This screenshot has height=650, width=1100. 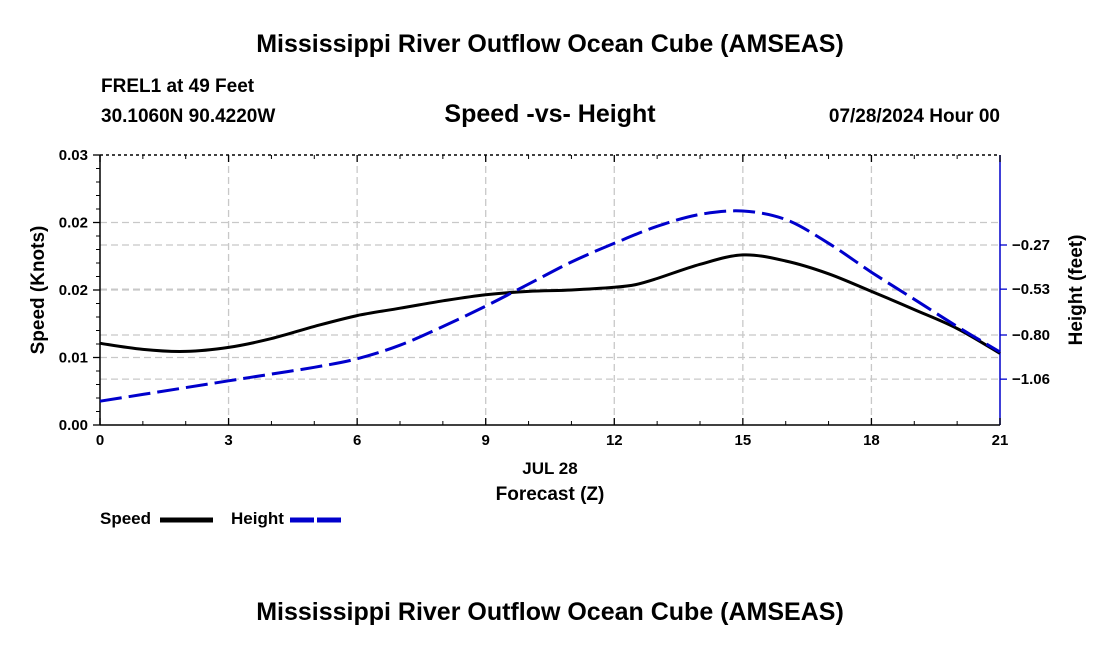 I want to click on station-label: FREL1 at 49 Feet, so click(x=178, y=86).